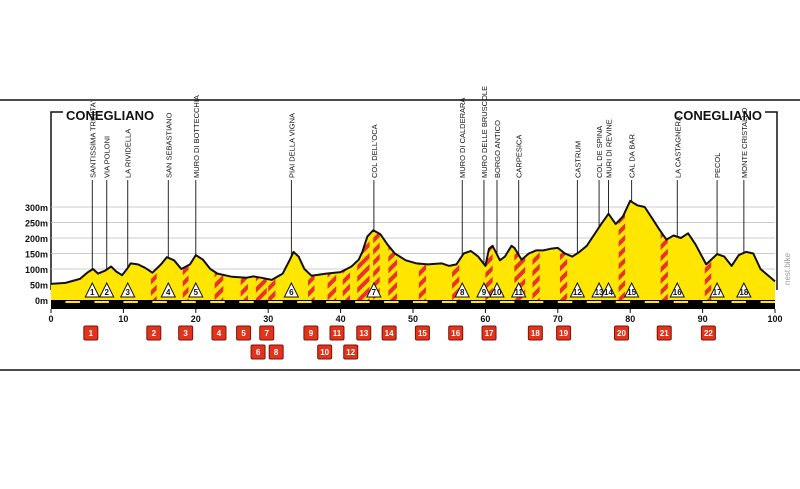  I want to click on climb-marker: 10 BORGO ANTICO, so click(497, 209).